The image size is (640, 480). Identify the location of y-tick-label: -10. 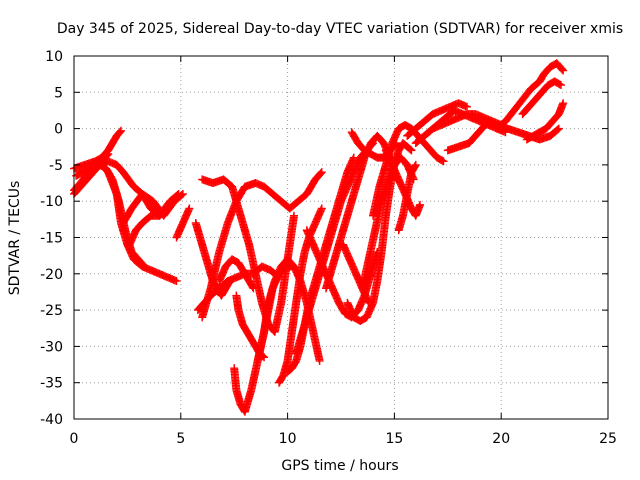
(51, 202).